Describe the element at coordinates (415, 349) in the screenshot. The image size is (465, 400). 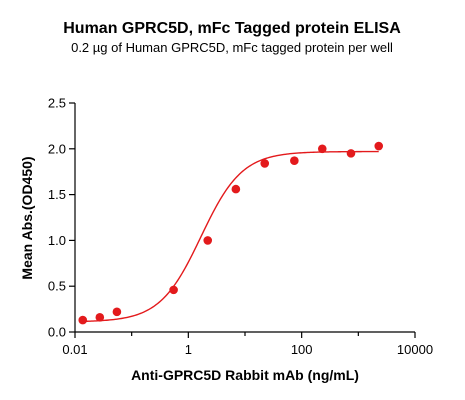
I see `x-tick-label: 10000` at that location.